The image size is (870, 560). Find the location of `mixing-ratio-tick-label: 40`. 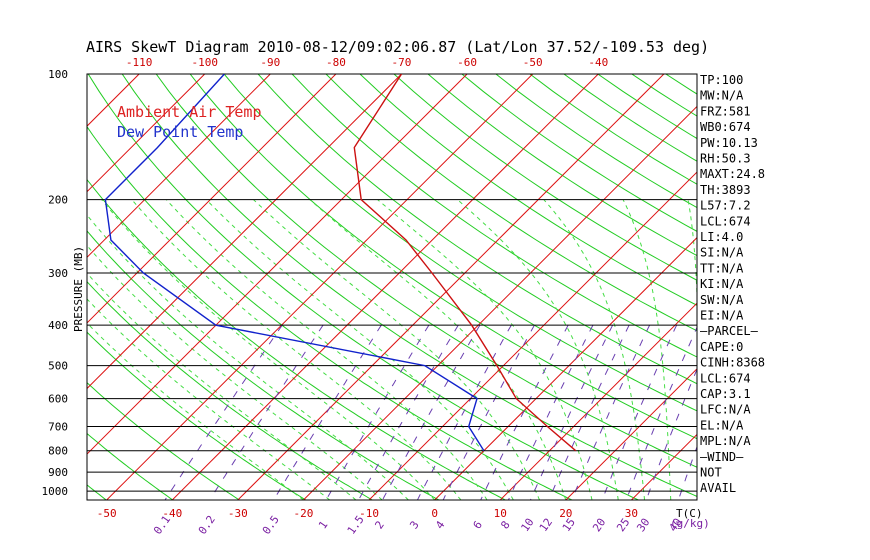

mixing-ratio-tick-label: 40 is located at coordinates (675, 525).